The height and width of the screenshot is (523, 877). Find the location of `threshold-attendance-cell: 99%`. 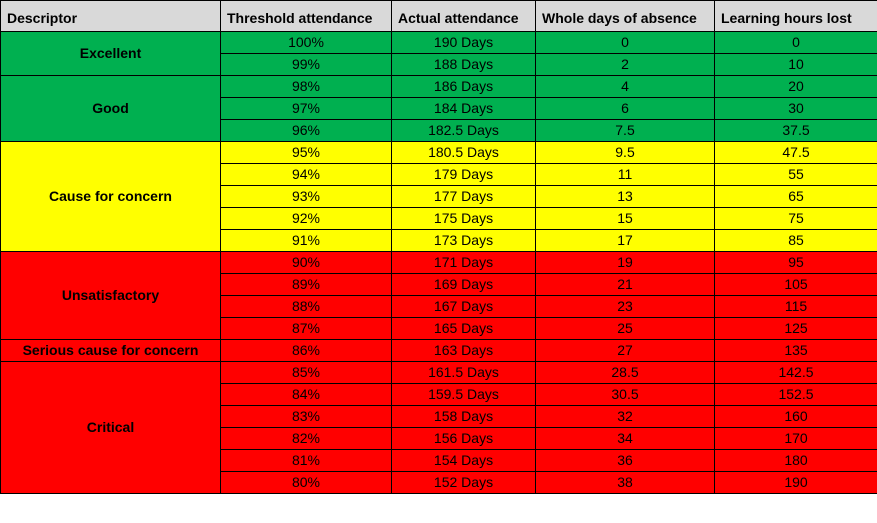

threshold-attendance-cell: 99% is located at coordinates (306, 64).